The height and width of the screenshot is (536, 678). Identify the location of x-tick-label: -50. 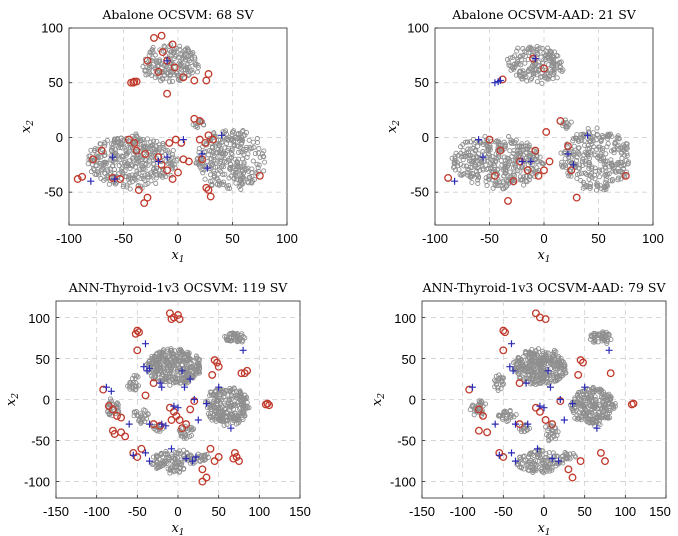
(503, 511).